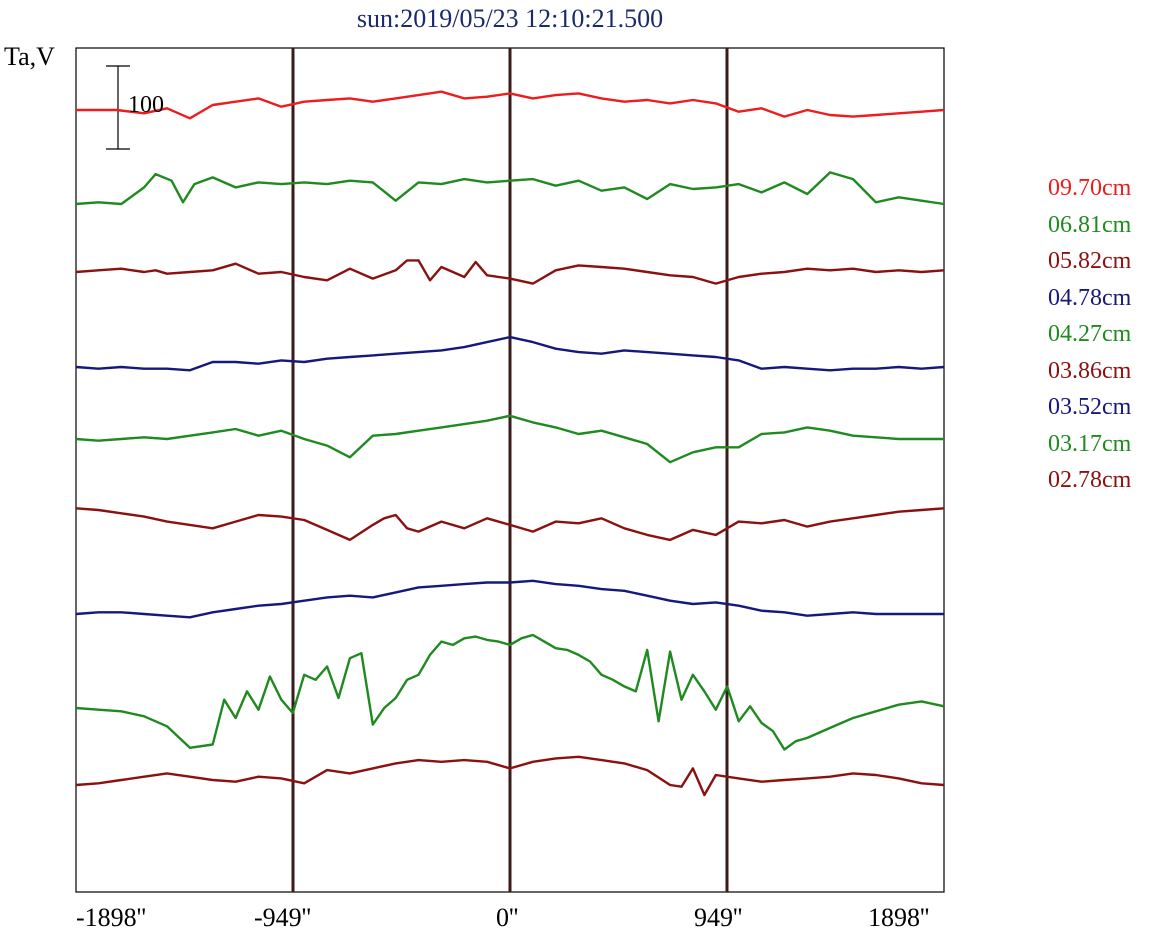  I want to click on scale-bar-label: 100, so click(146, 105).